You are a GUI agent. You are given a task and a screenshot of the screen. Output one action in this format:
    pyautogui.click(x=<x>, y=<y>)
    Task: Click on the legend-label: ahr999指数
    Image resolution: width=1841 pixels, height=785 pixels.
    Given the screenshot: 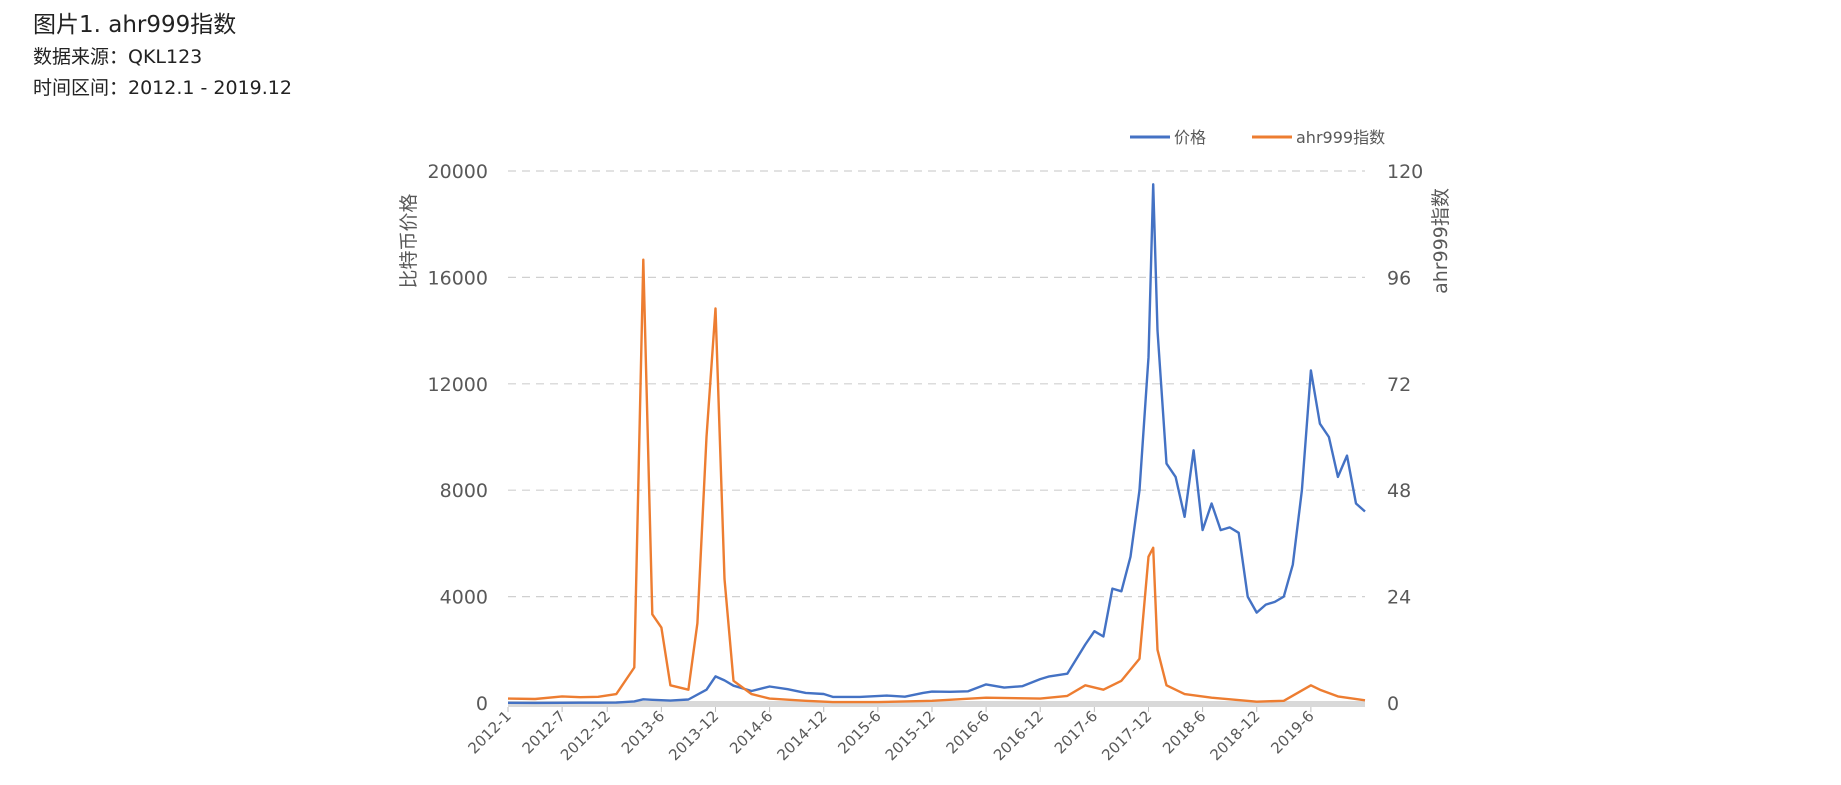 What is the action you would take?
    pyautogui.click(x=1340, y=137)
    